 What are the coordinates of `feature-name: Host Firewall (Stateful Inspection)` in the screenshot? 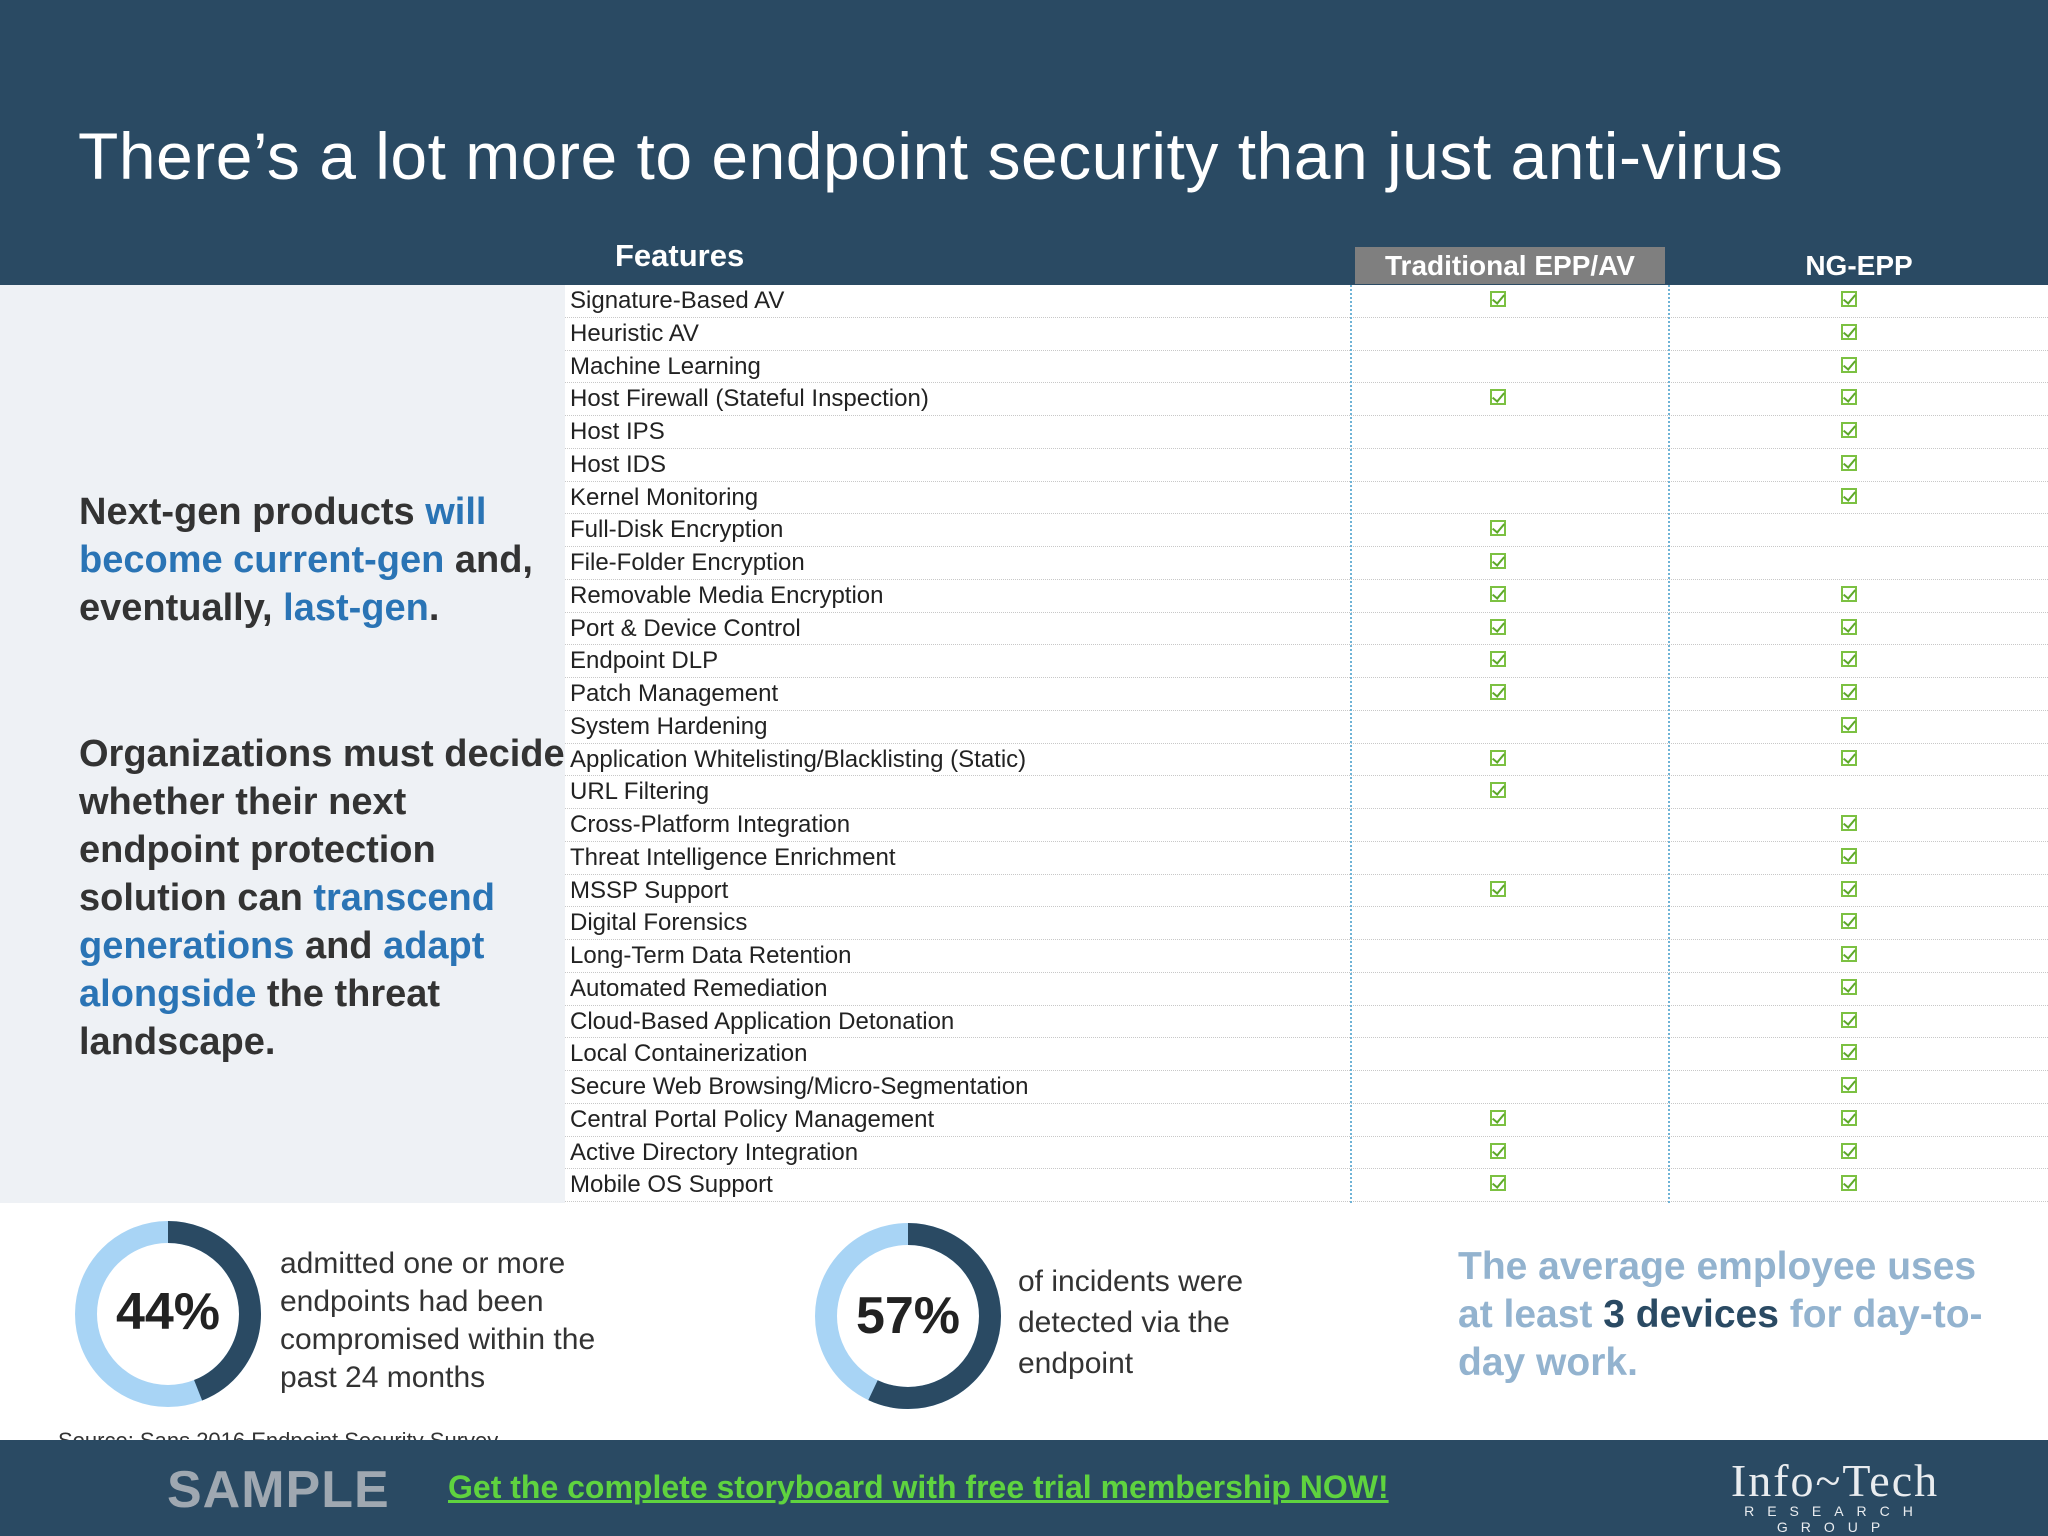 It's located at (749, 399).